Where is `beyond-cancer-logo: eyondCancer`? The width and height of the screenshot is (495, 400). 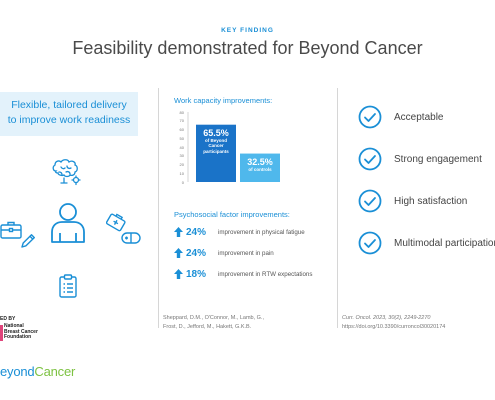
beyond-cancer-logo: eyondCancer is located at coordinates (37, 371).